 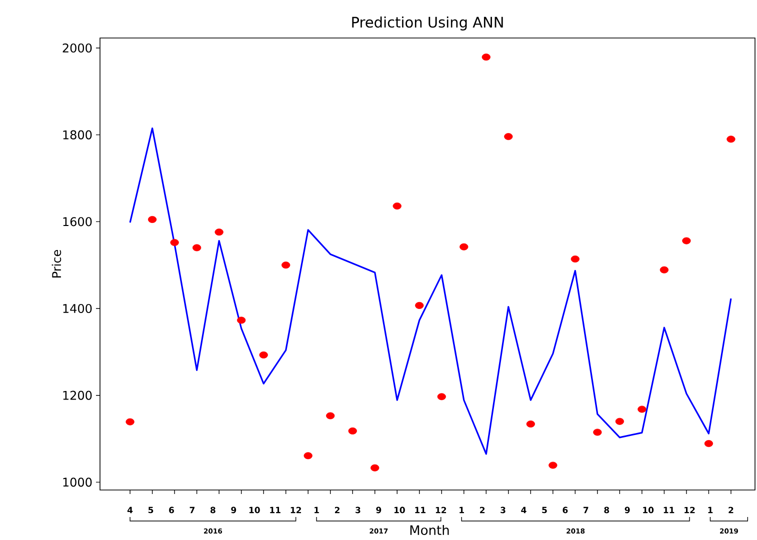 What do you see at coordinates (77, 309) in the screenshot?
I see `y-tick-label: 1400` at bounding box center [77, 309].